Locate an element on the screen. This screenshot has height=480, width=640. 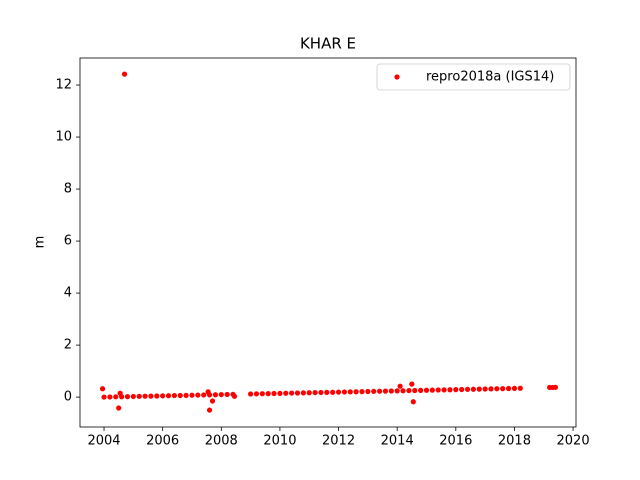
x-tick-label: 2012 is located at coordinates (338, 441).